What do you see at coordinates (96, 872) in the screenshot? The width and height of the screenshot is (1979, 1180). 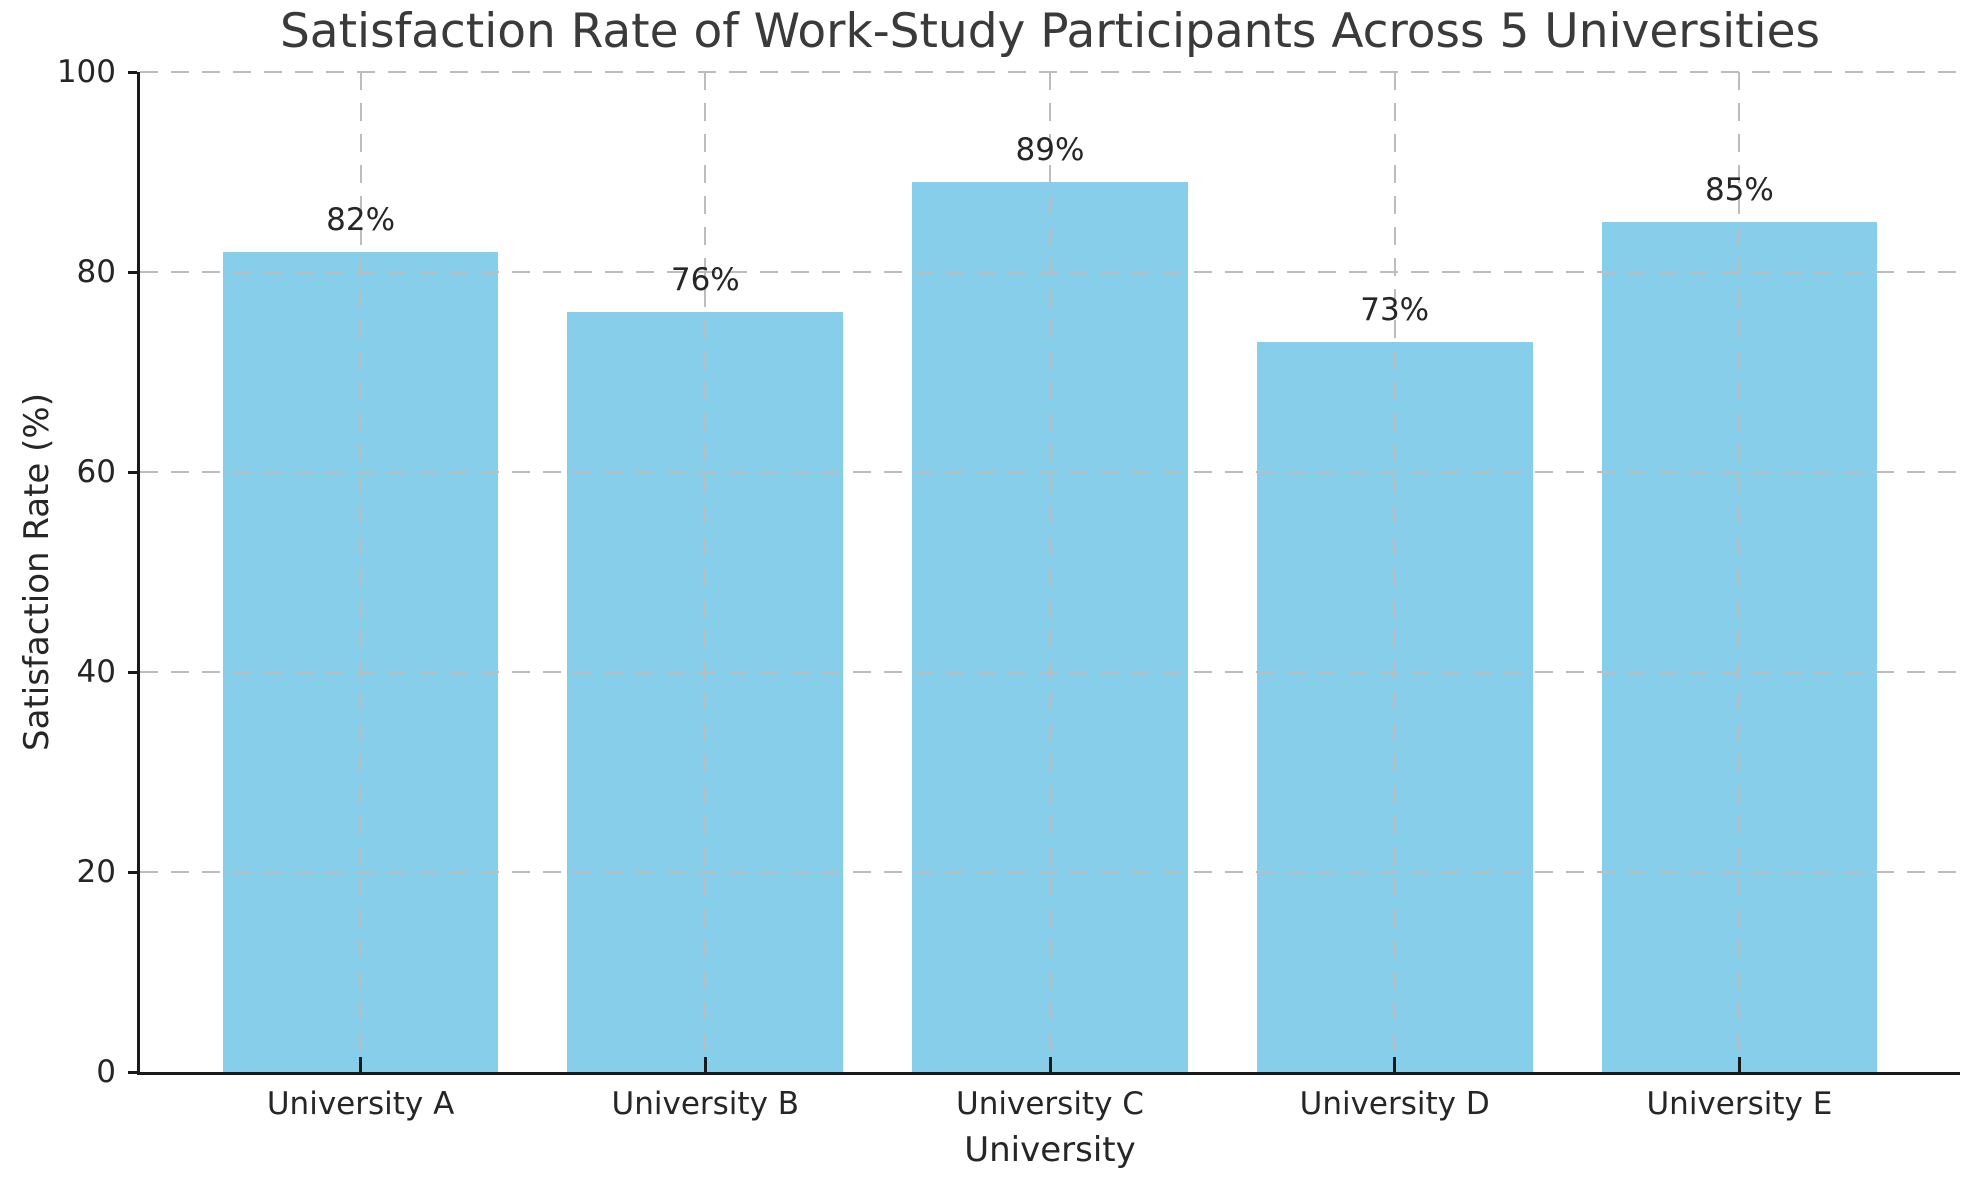 I see `y-tick-label: 20` at bounding box center [96, 872].